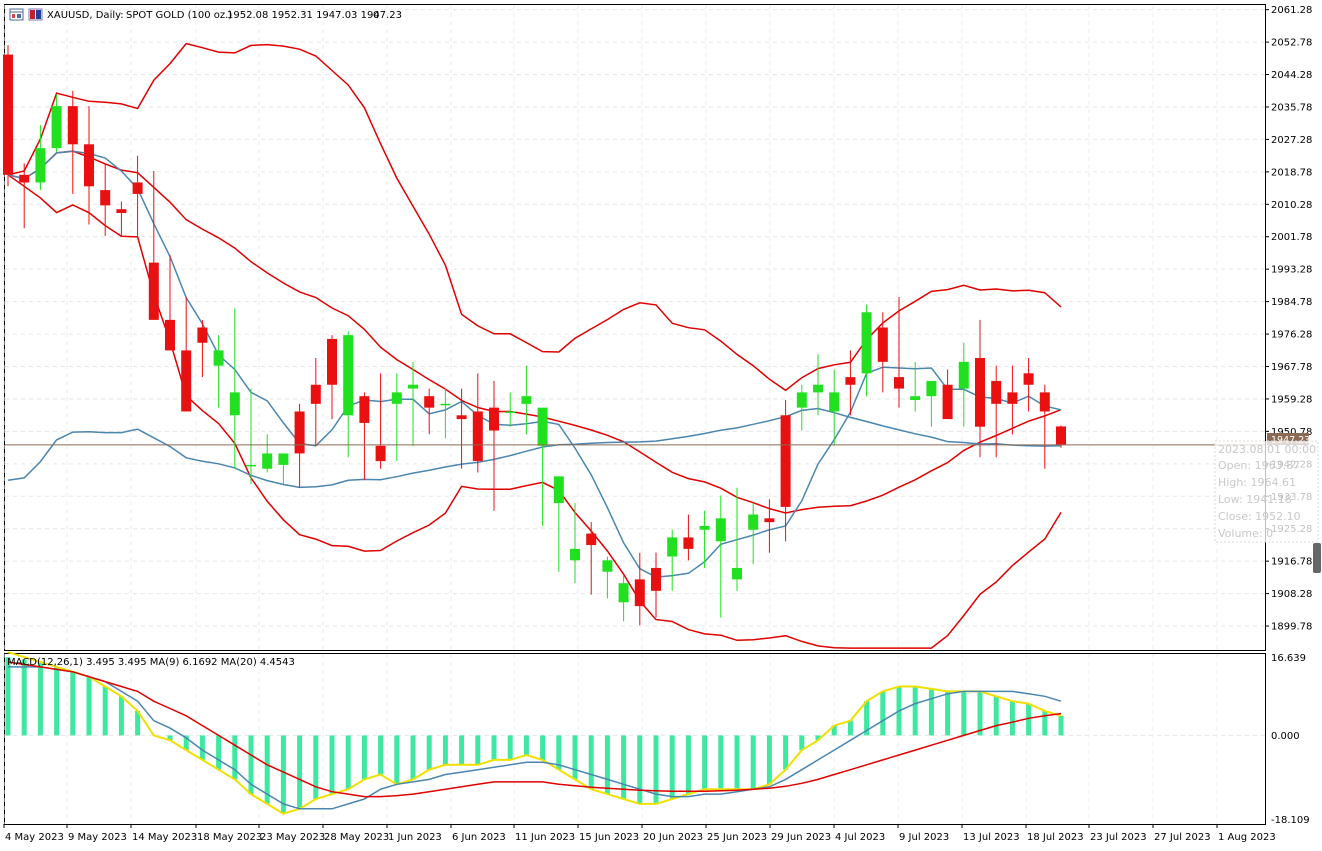 This screenshot has height=851, width=1322. What do you see at coordinates (16, 14) in the screenshot?
I see `chart-window-icon` at bounding box center [16, 14].